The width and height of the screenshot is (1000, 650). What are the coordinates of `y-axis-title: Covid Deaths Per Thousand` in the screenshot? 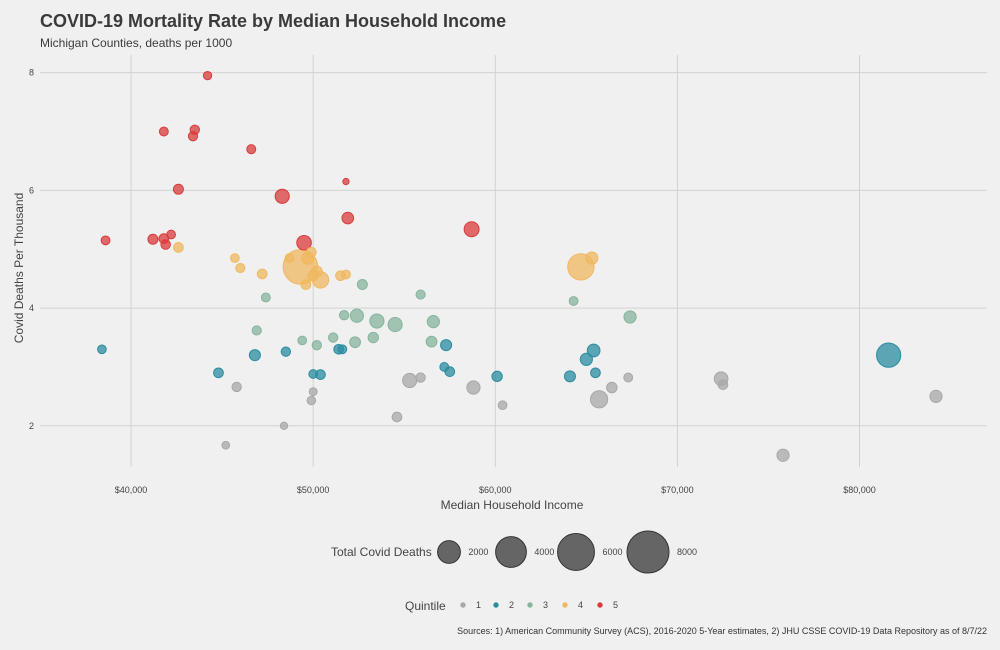 It's located at (19, 268).